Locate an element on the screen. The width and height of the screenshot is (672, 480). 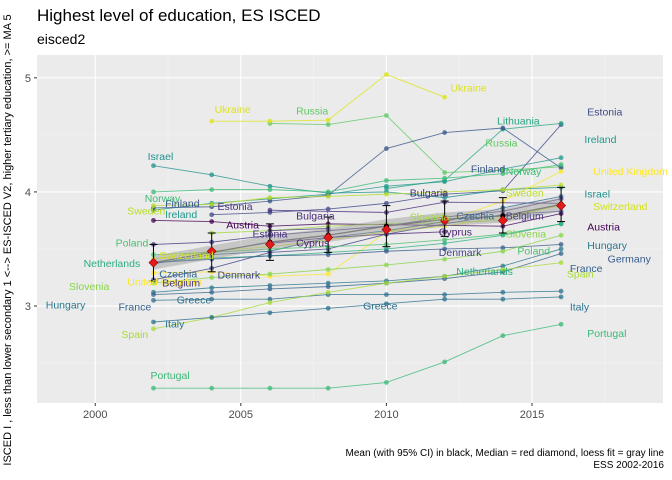
series-label: Ireland is located at coordinates (181, 215).